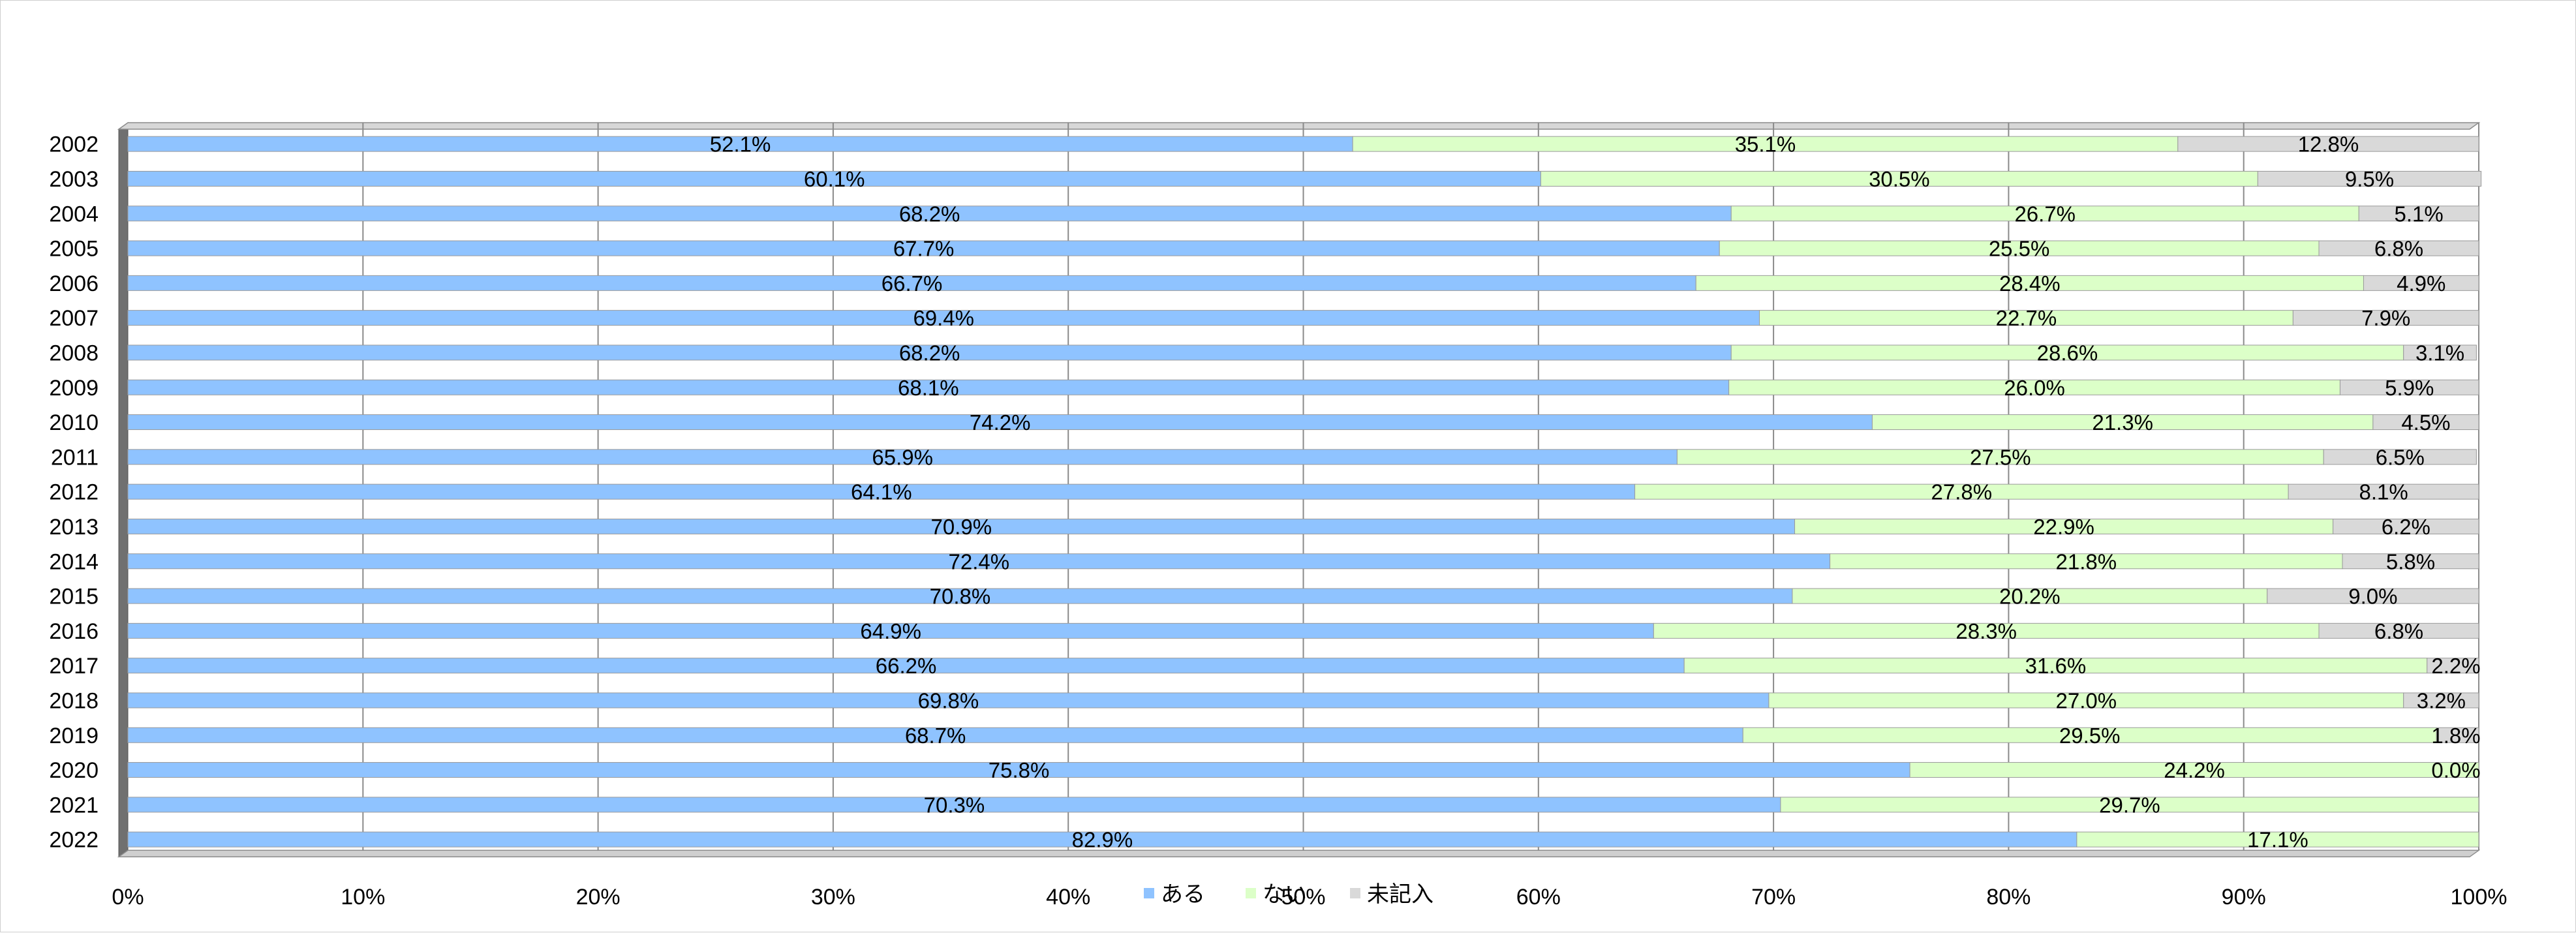 The image size is (2576, 933). Describe the element at coordinates (929, 388) in the screenshot. I see `data-label: 68.1%` at that location.